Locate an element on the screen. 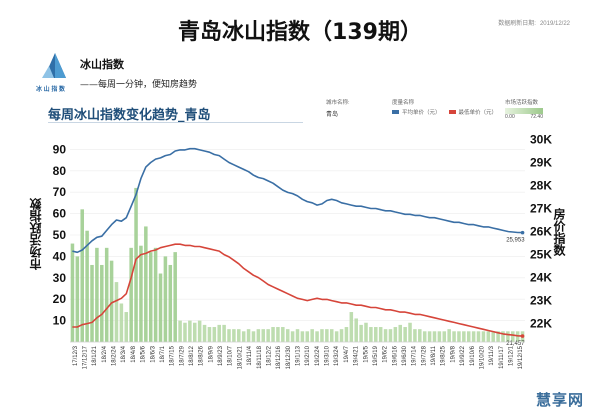  x-tick-label: 18/12/2 is located at coordinates (269, 355).